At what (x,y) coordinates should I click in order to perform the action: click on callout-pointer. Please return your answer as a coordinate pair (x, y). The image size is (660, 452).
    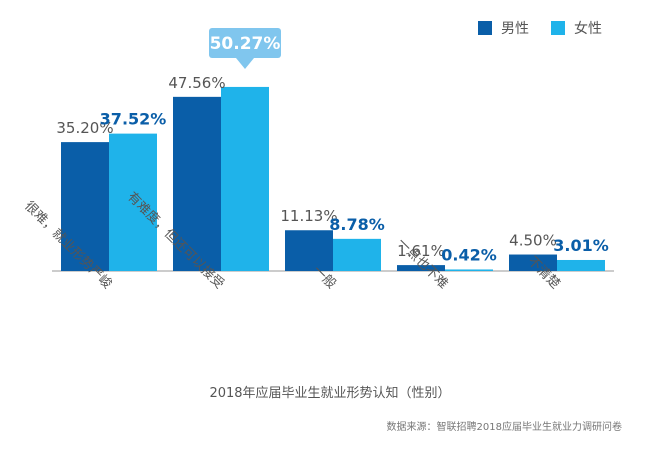
    Looking at the image, I should click on (245, 63).